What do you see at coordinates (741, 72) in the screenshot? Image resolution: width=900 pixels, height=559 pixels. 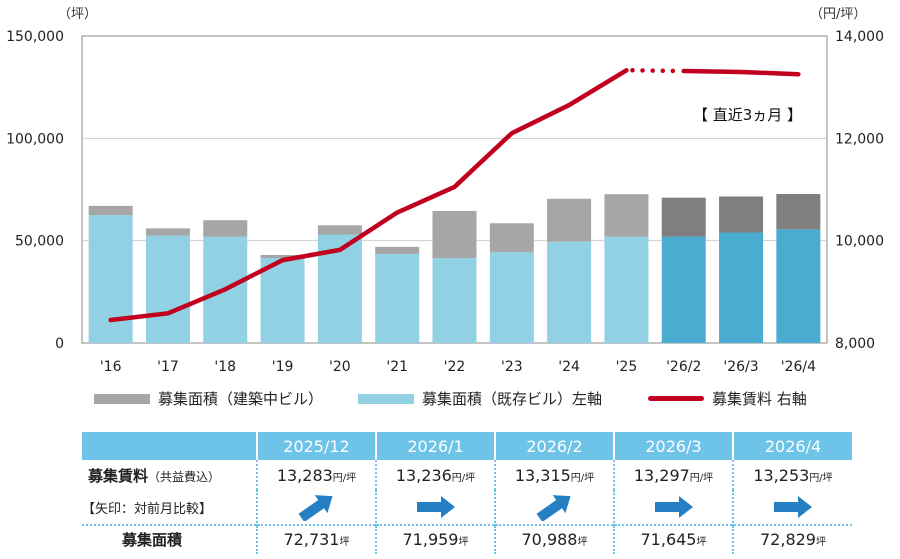 I see `rent-line-recent` at bounding box center [741, 72].